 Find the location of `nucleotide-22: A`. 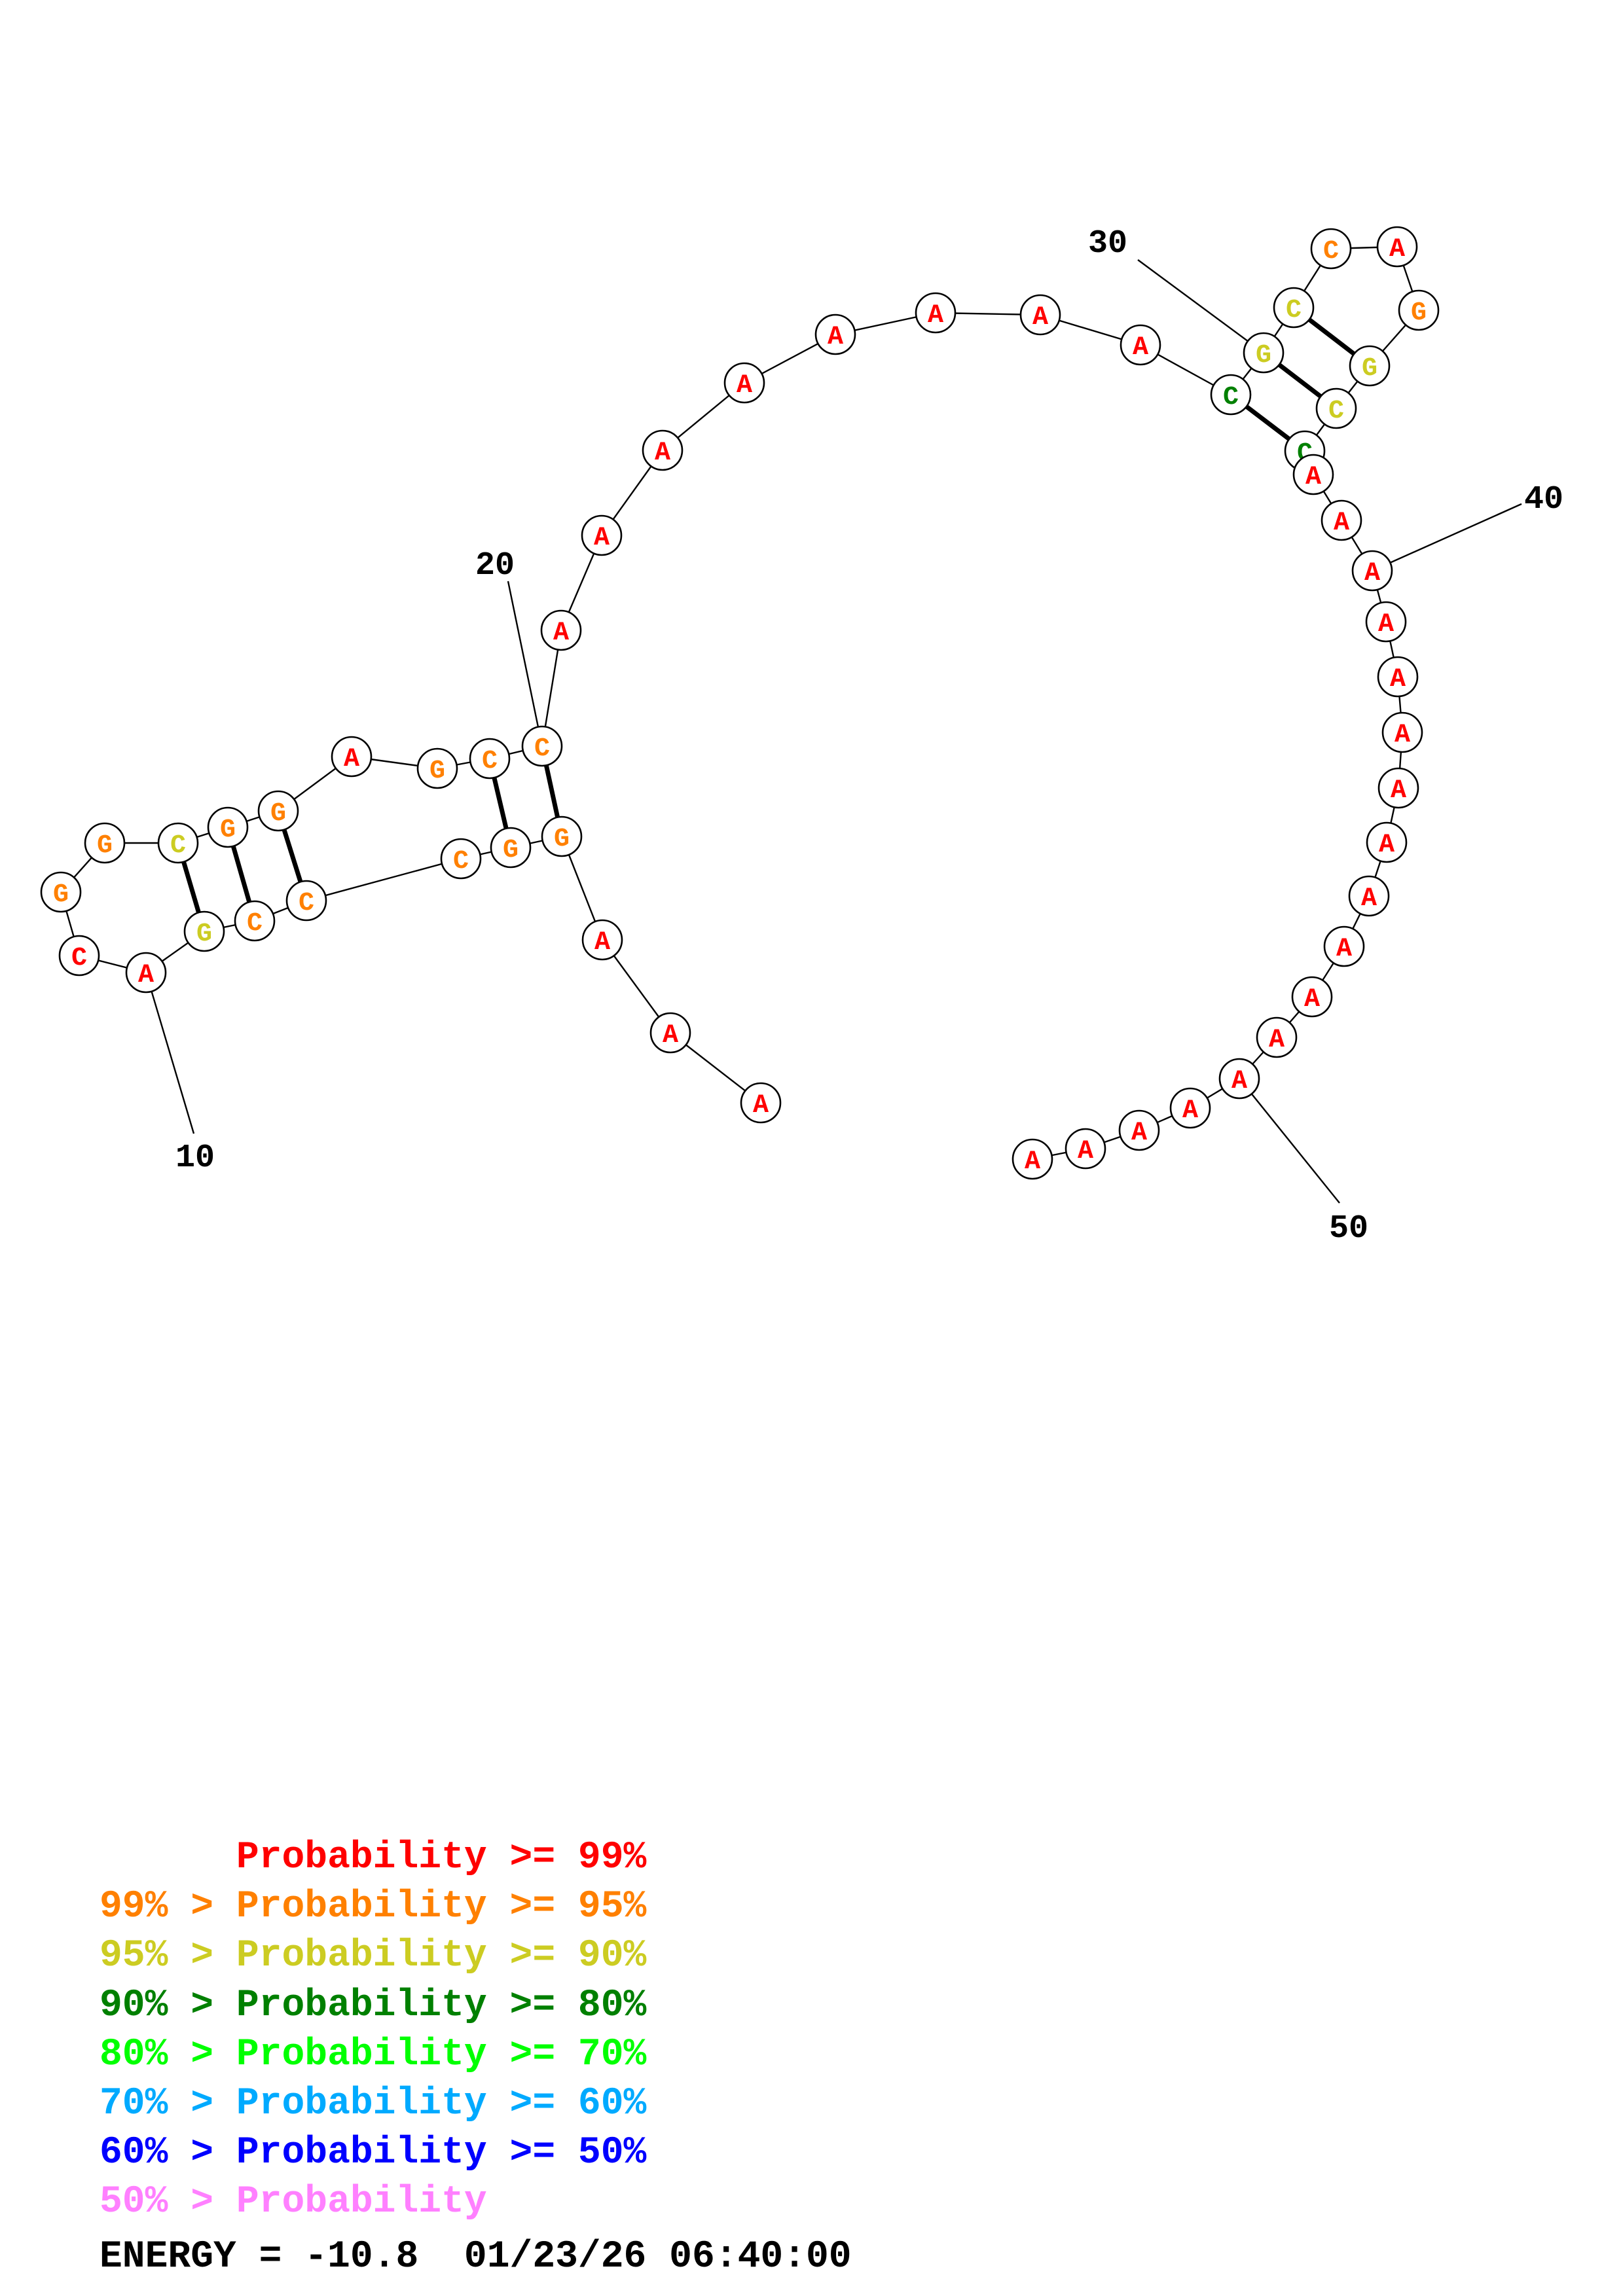

nucleotide-22: A is located at coordinates (602, 535).